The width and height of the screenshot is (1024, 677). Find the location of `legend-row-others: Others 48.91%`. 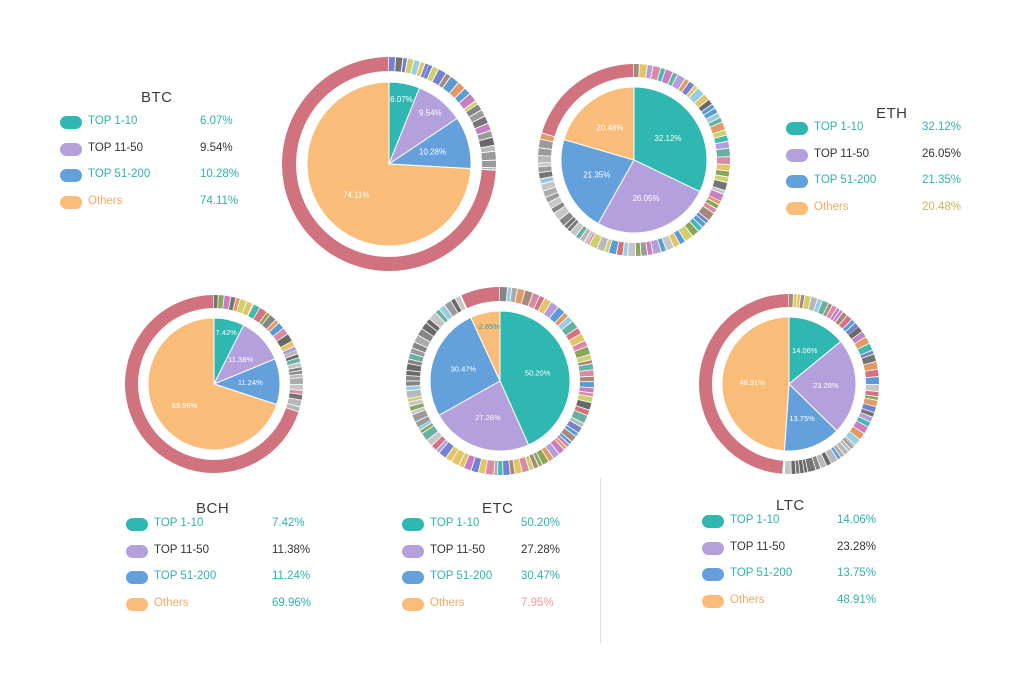

legend-row-others: Others 48.91% is located at coordinates (807, 604).